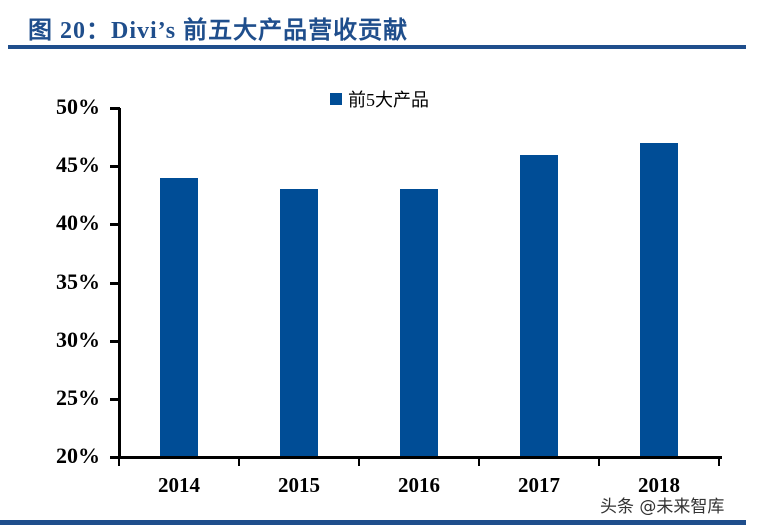 The width and height of the screenshot is (758, 529). I want to click on y-tick-label: 30%, so click(78, 339).